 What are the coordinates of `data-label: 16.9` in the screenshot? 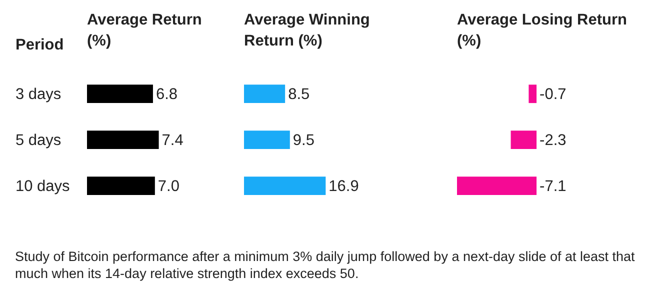 It's located at (343, 186).